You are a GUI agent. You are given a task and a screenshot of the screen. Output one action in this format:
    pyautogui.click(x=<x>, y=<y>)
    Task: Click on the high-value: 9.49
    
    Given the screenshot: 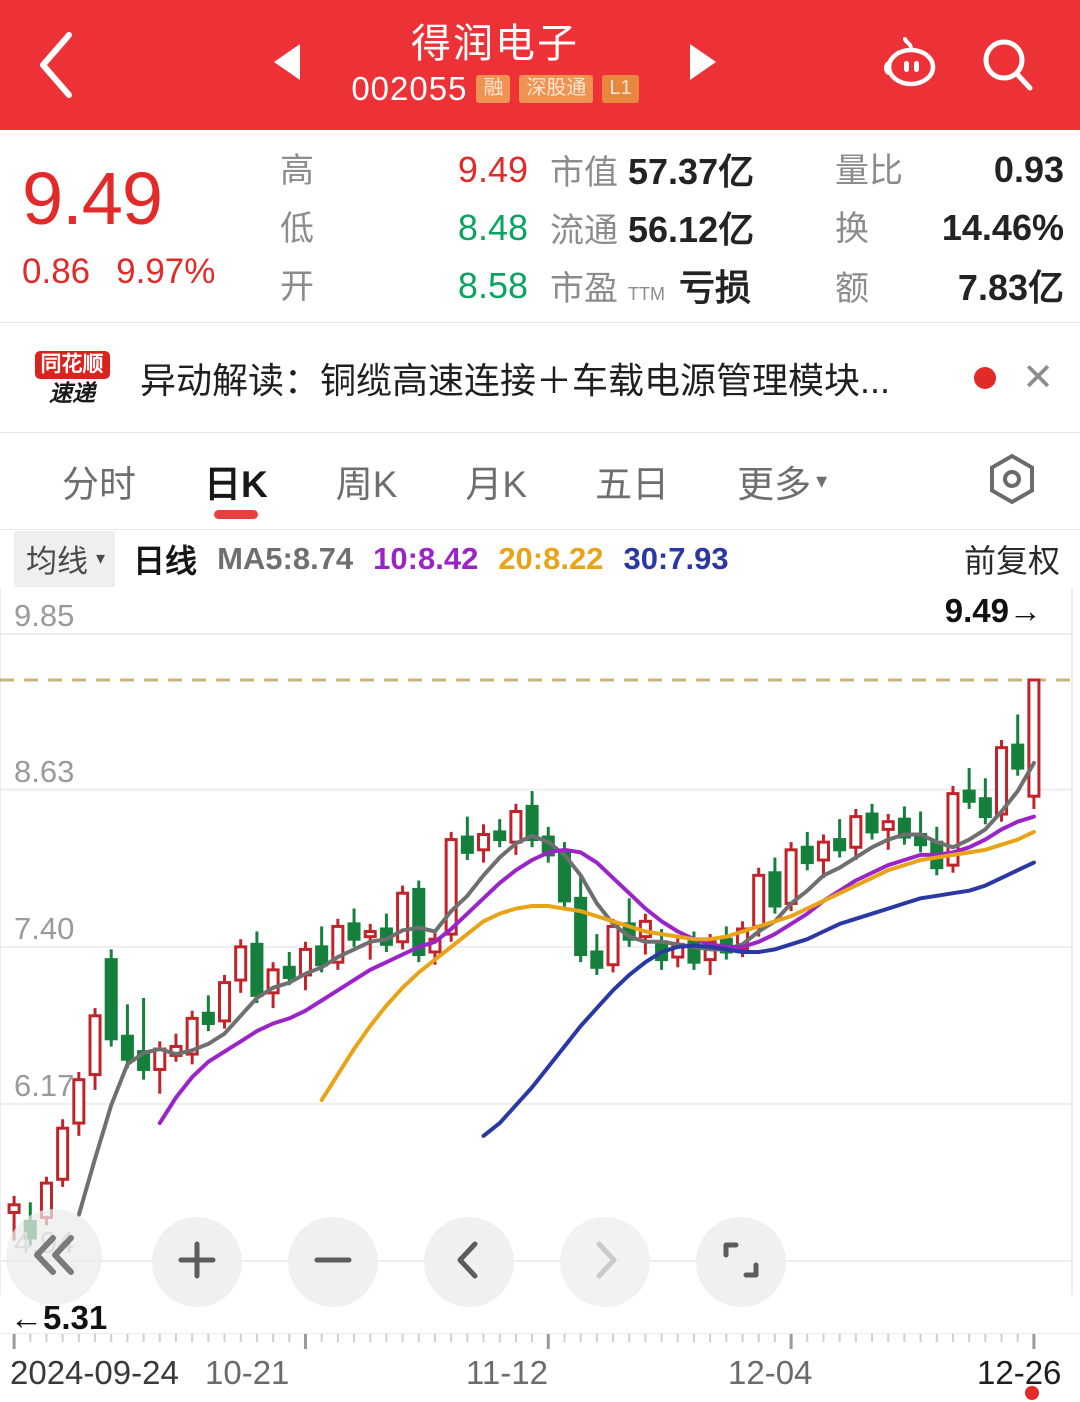 What is the action you would take?
    pyautogui.click(x=492, y=169)
    